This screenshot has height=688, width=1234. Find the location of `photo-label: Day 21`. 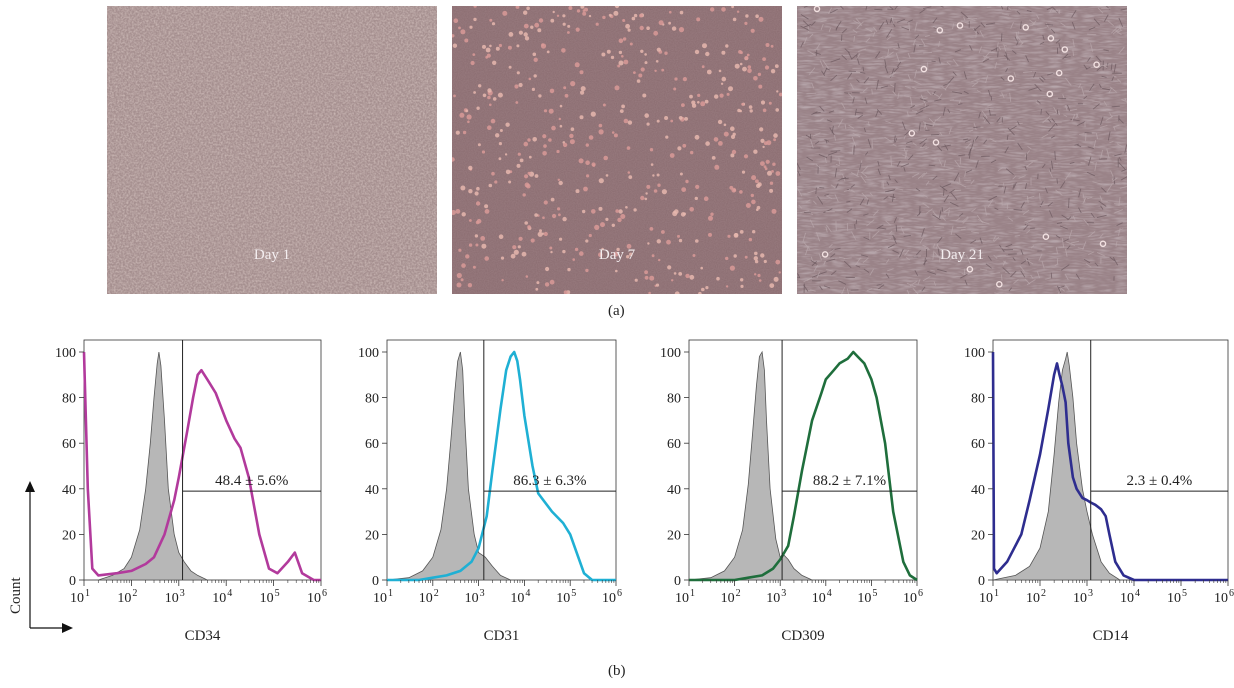

photo-label: Day 21 is located at coordinates (962, 255).